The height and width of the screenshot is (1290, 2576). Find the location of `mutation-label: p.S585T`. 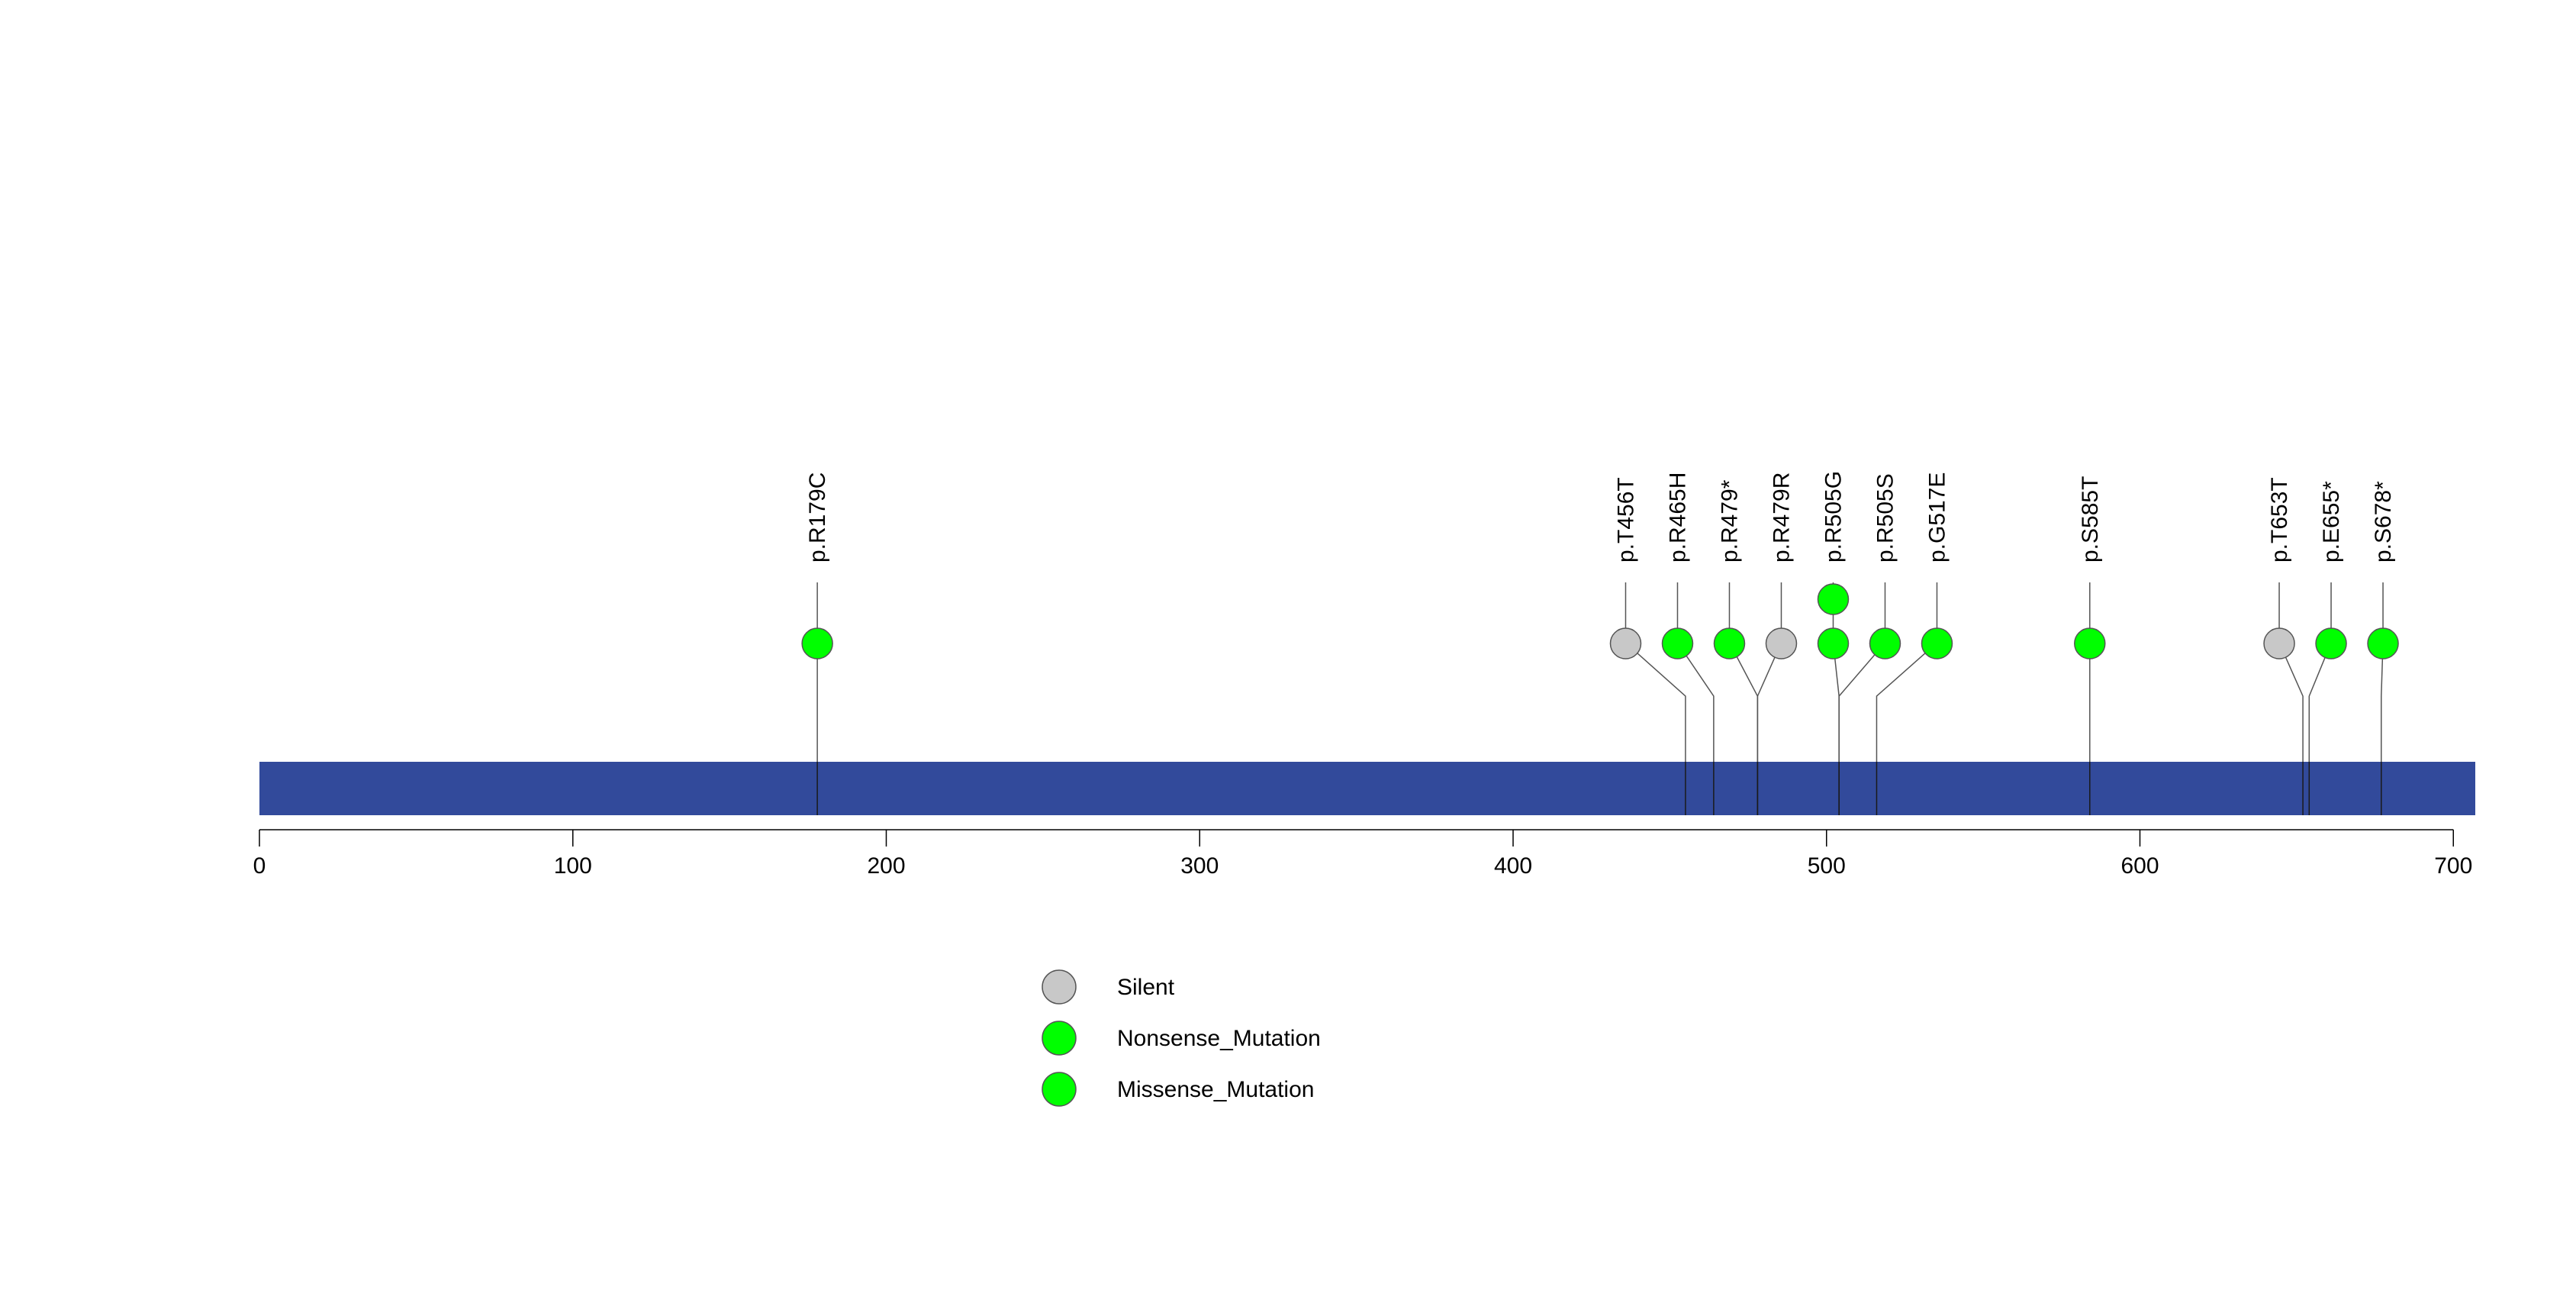

mutation-label: p.S585T is located at coordinates (2090, 520).